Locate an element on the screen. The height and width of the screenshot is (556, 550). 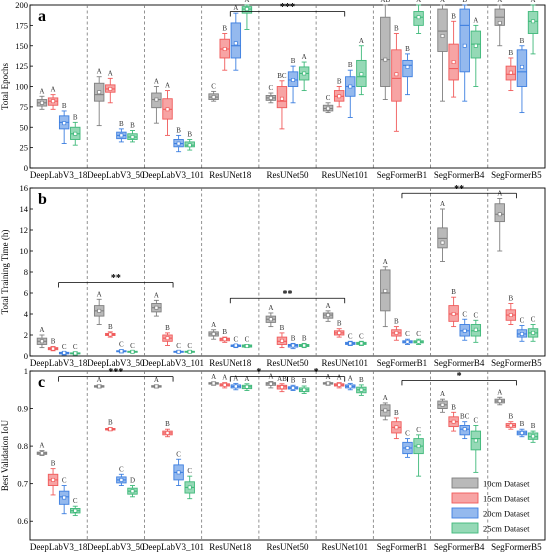
box-25cm-dataset: A is located at coordinates (476, 51).